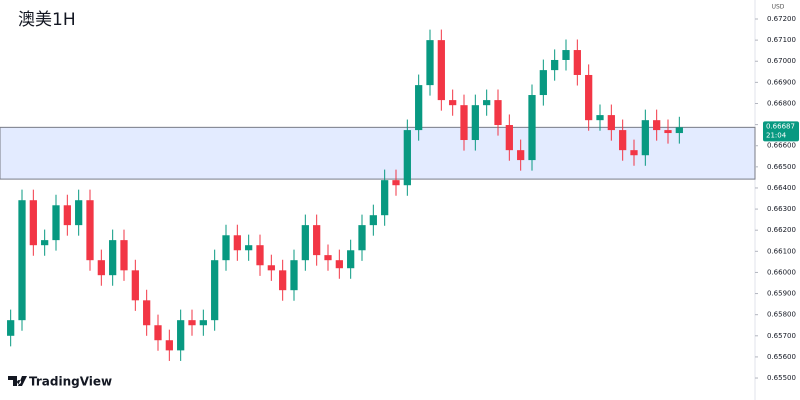 This screenshot has width=800, height=400. Describe the element at coordinates (781, 315) in the screenshot. I see `y-tick-label: 0.65800` at that location.